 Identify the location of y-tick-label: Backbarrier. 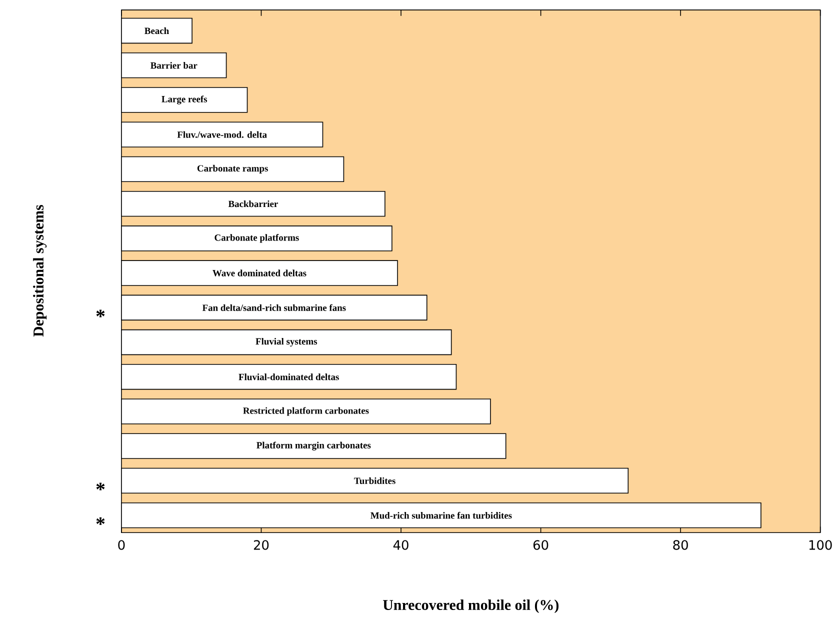
(253, 204).